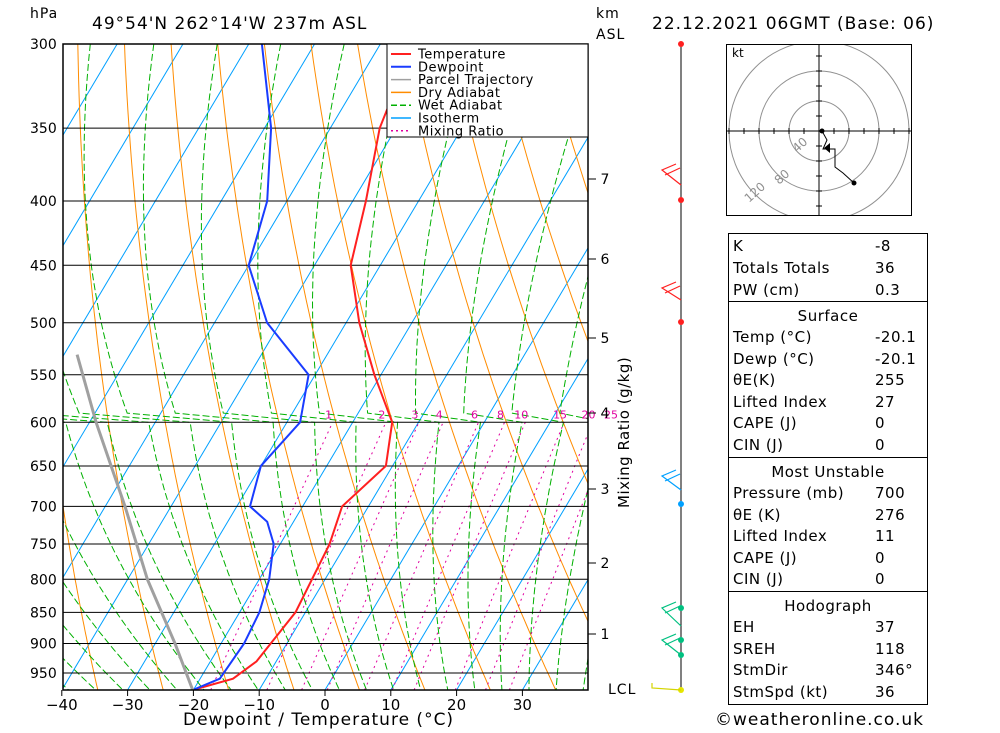  What do you see at coordinates (828, 268) in the screenshot?
I see `indices-panel: K -8 Totals Totals 36 PW (cm) 0.3` at bounding box center [828, 268].